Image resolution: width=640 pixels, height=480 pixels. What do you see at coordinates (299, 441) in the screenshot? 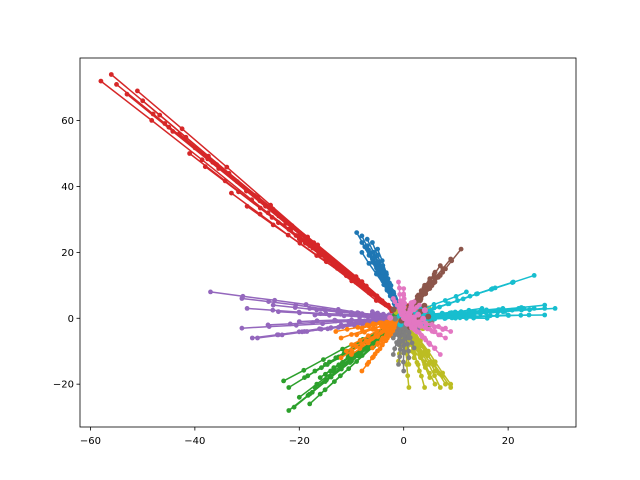
I see `x-tick-label: −20` at bounding box center [299, 441].